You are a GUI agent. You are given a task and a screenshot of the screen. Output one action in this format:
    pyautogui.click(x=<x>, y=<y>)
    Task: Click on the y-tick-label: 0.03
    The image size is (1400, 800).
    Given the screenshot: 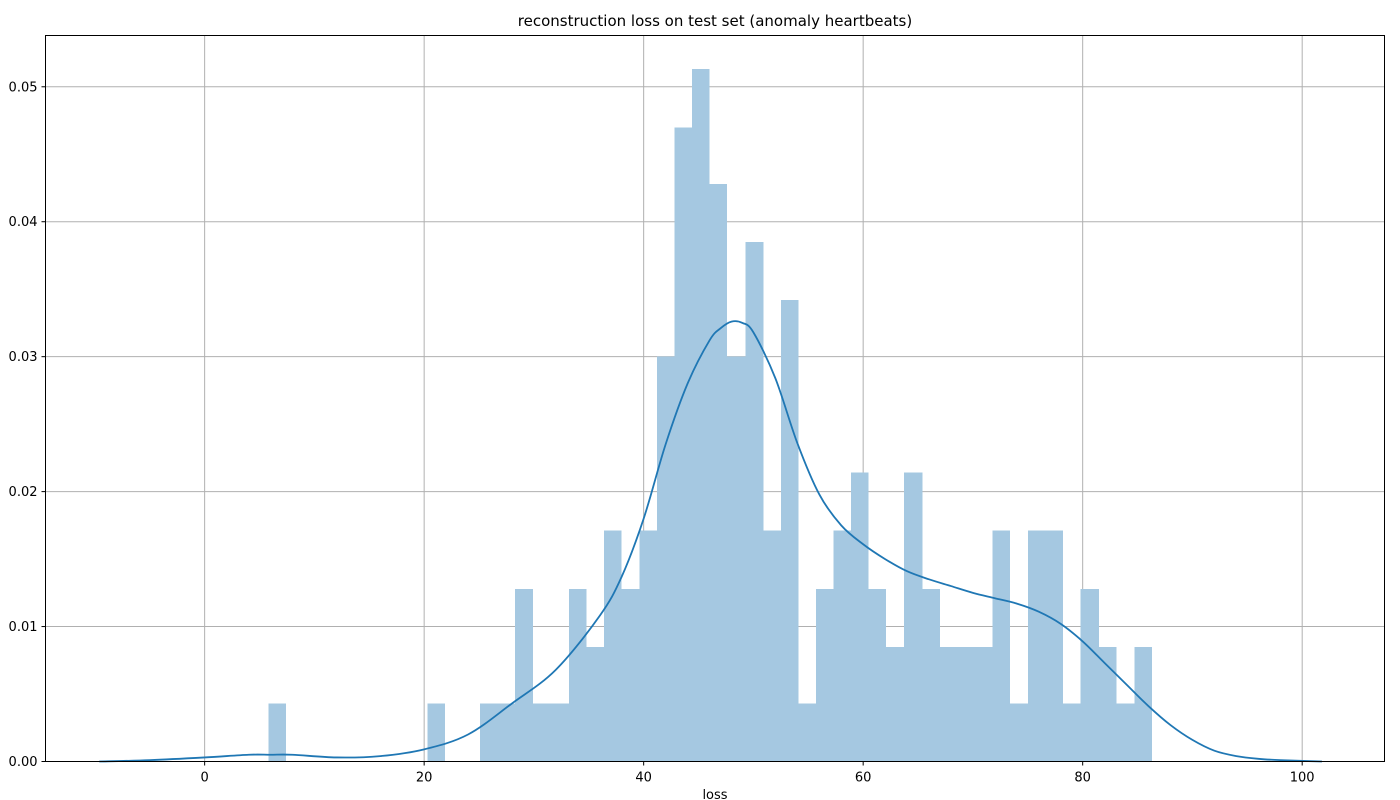 What is the action you would take?
    pyautogui.click(x=23, y=357)
    